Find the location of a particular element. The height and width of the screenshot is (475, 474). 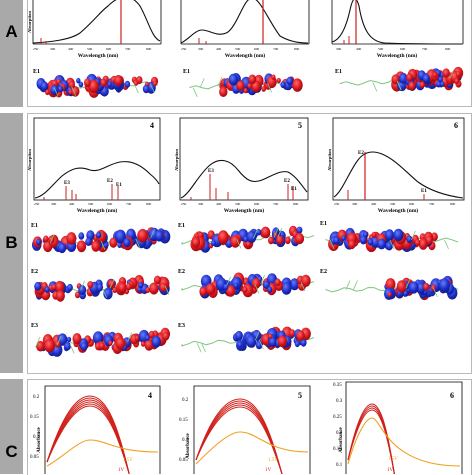

b5-e3: E3 is located at coordinates (211, 171).